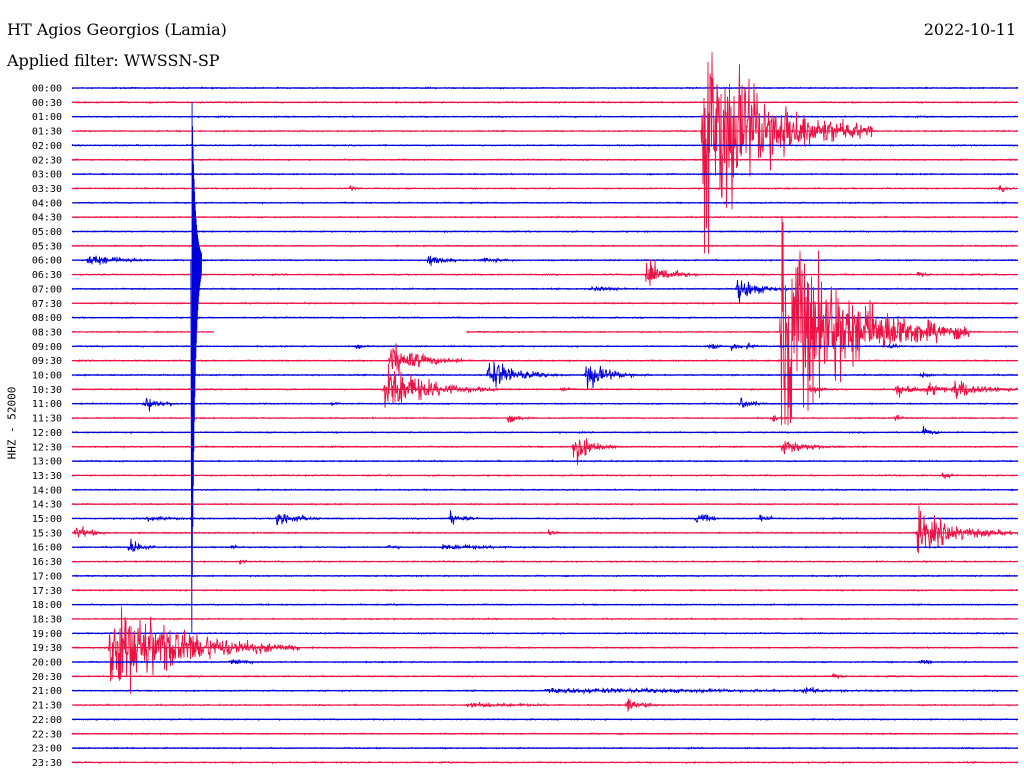 This screenshot has width=1024, height=780. Describe the element at coordinates (47, 648) in the screenshot. I see `time-tick-label: 19:30` at that location.